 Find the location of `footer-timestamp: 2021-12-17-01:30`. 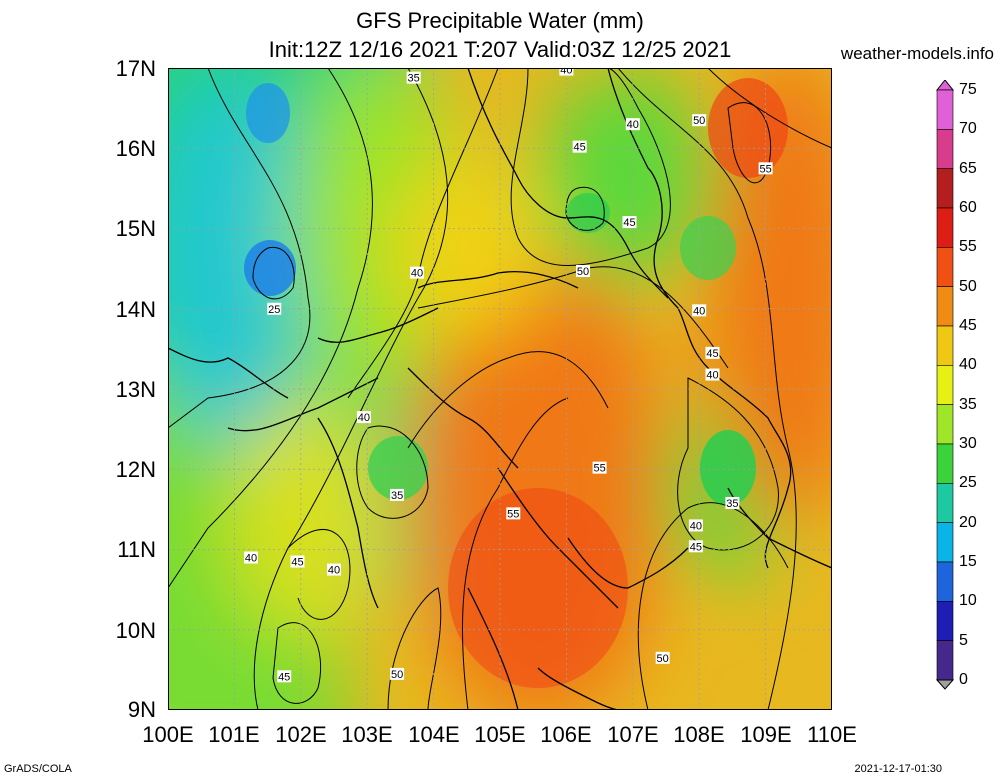

footer-timestamp: 2021-12-17-01:30 is located at coordinates (898, 769).